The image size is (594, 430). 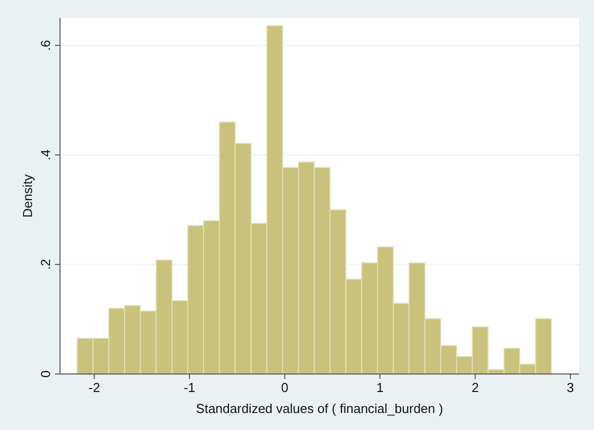 I want to click on y-tick-label: .2, so click(x=45, y=264).